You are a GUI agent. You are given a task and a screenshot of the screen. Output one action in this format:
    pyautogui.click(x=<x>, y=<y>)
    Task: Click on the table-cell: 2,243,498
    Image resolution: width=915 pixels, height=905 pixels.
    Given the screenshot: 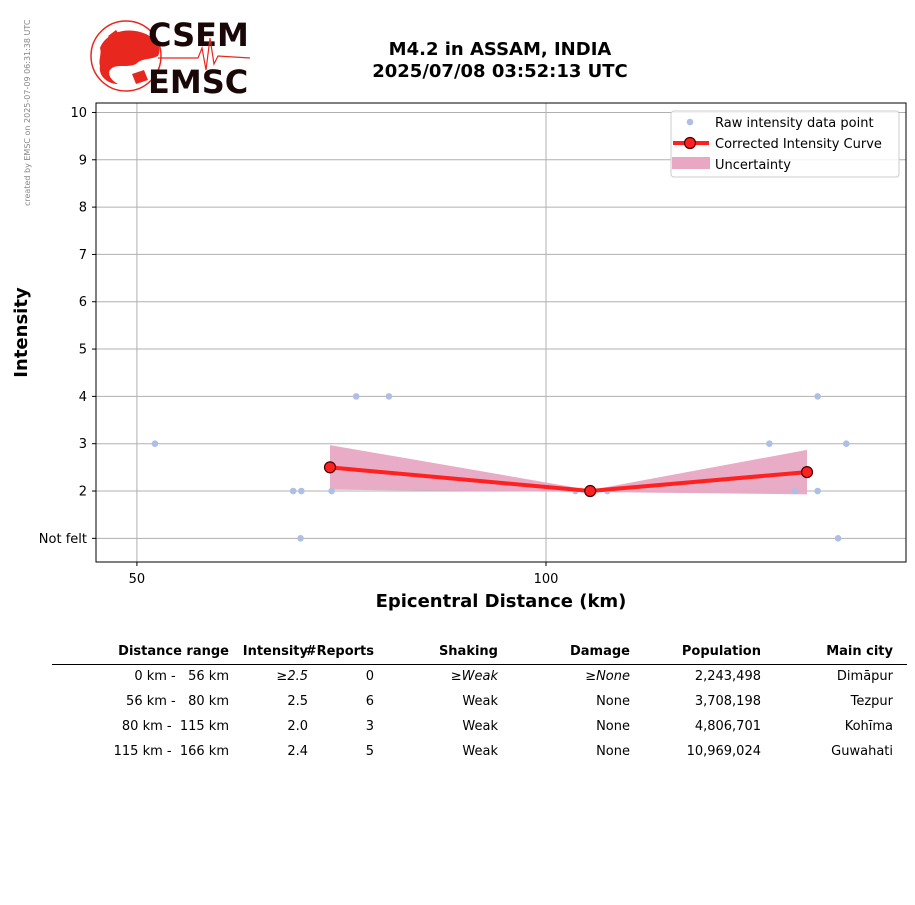 What is the action you would take?
    pyautogui.click(x=727, y=676)
    